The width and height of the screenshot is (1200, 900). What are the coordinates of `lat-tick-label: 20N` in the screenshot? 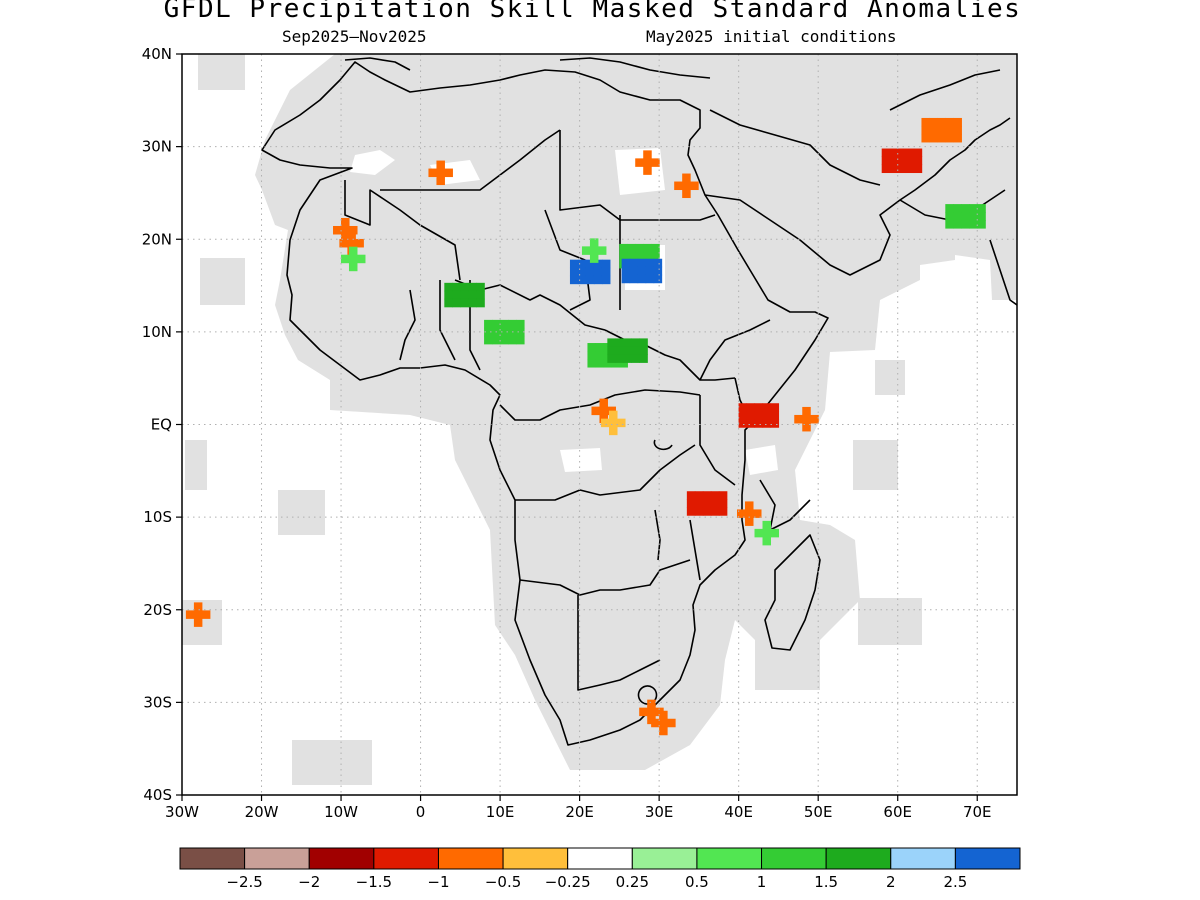 It's located at (157, 239).